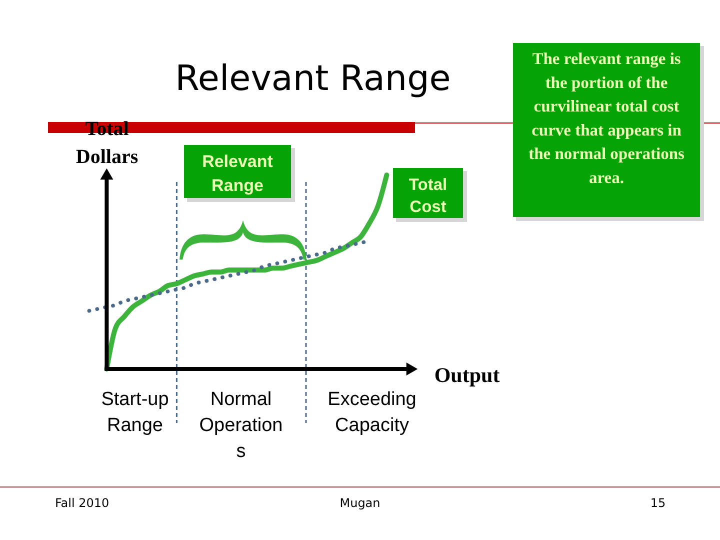 The height and width of the screenshot is (540, 720). I want to click on text: Normal Operations, so click(241, 425).